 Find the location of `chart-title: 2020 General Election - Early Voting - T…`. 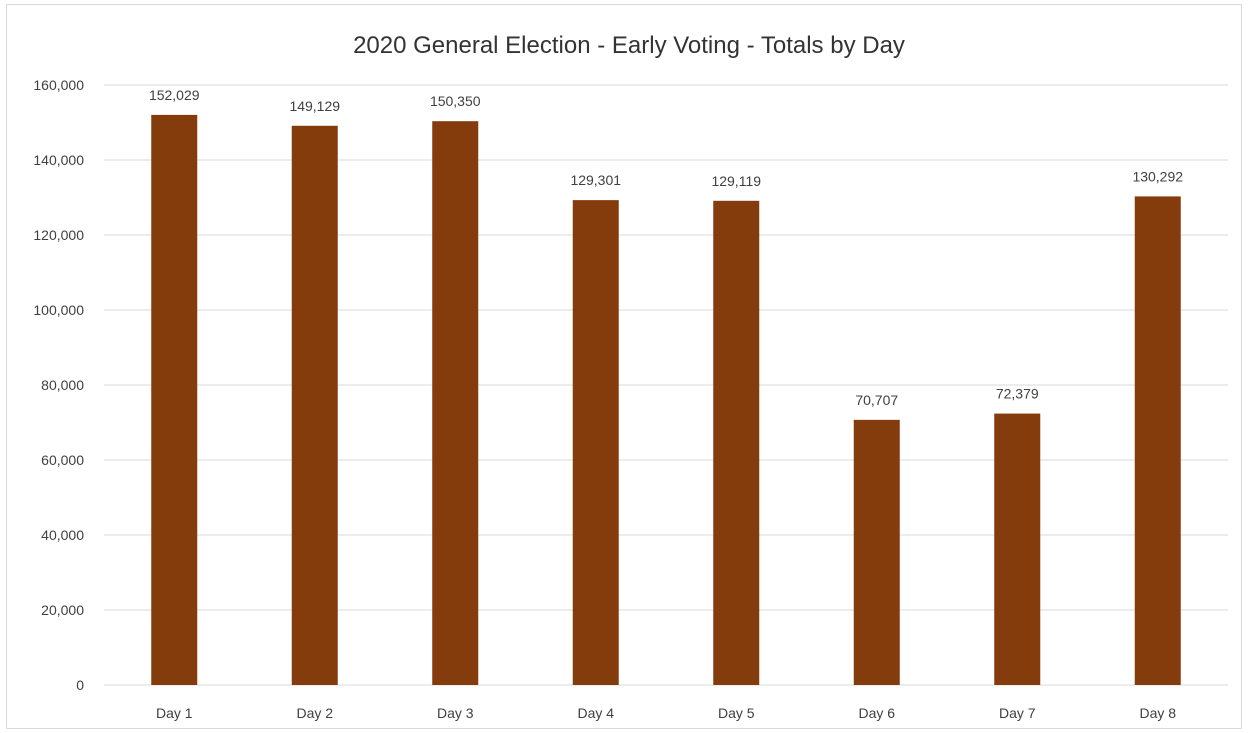

chart-title: 2020 General Election - Early Voting - T… is located at coordinates (629, 45).